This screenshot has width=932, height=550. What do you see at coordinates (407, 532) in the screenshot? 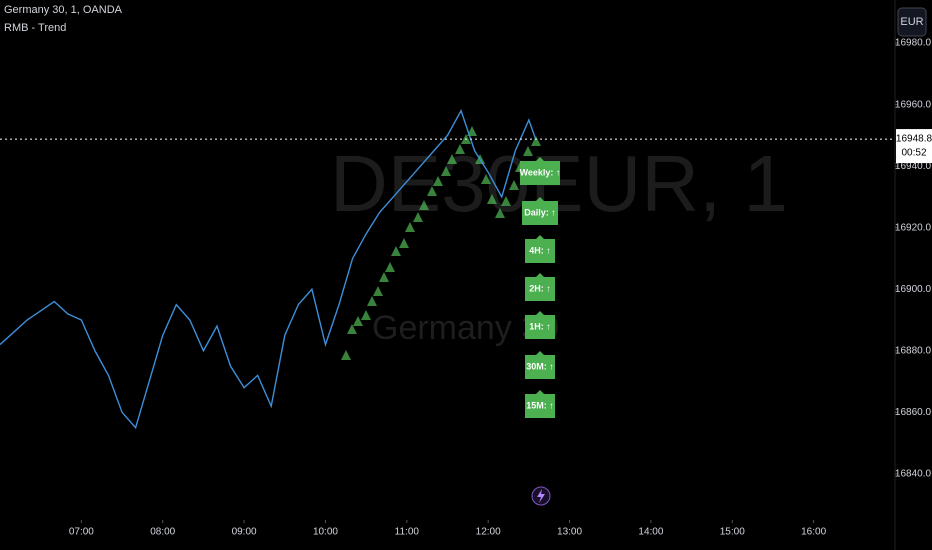
I see `x-tick-label: 11:00` at bounding box center [407, 532].